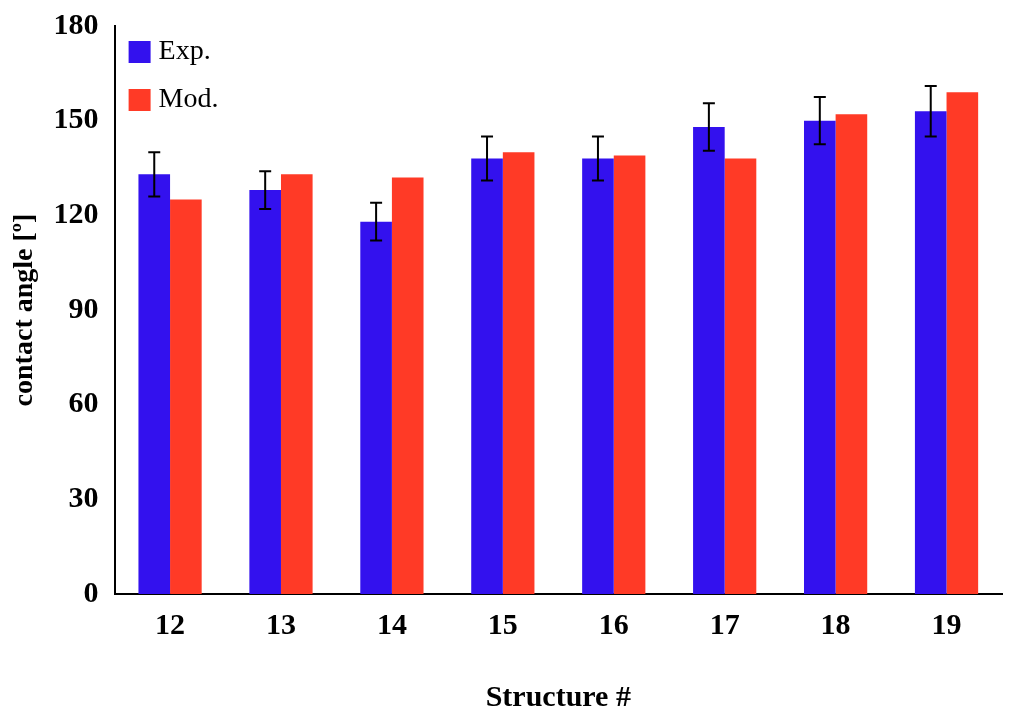  What do you see at coordinates (558, 695) in the screenshot?
I see `x-axis-title: Structure #` at bounding box center [558, 695].